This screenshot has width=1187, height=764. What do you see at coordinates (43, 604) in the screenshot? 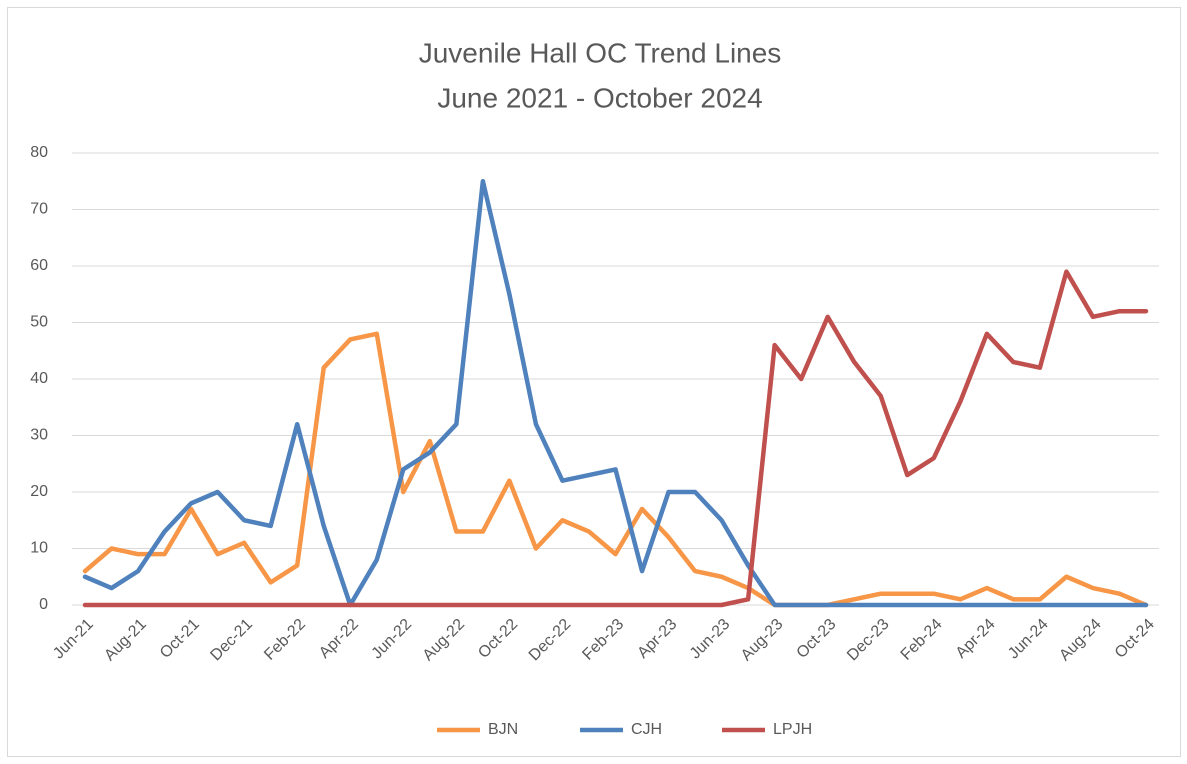
I see `y-tick-label: 0` at bounding box center [43, 604].